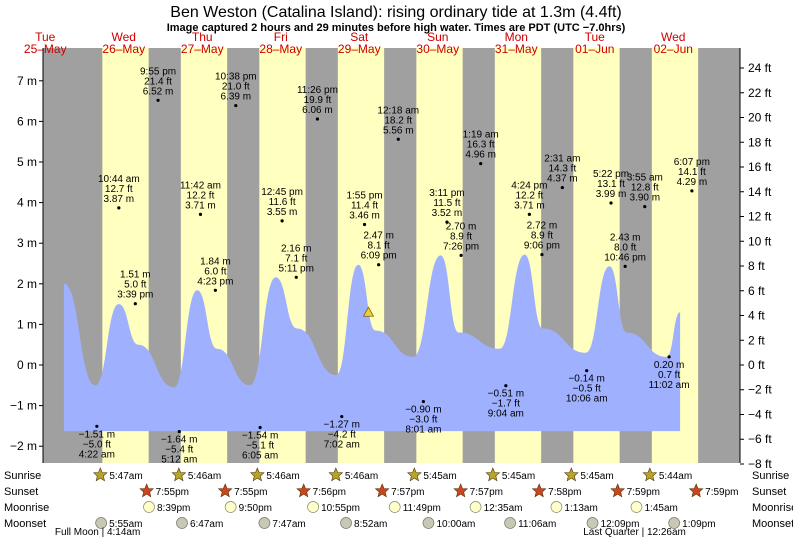 This screenshot has width=793, height=539. Describe the element at coordinates (379, 256) in the screenshot. I see `tide-extreme-label: 6:09 pm` at that location.